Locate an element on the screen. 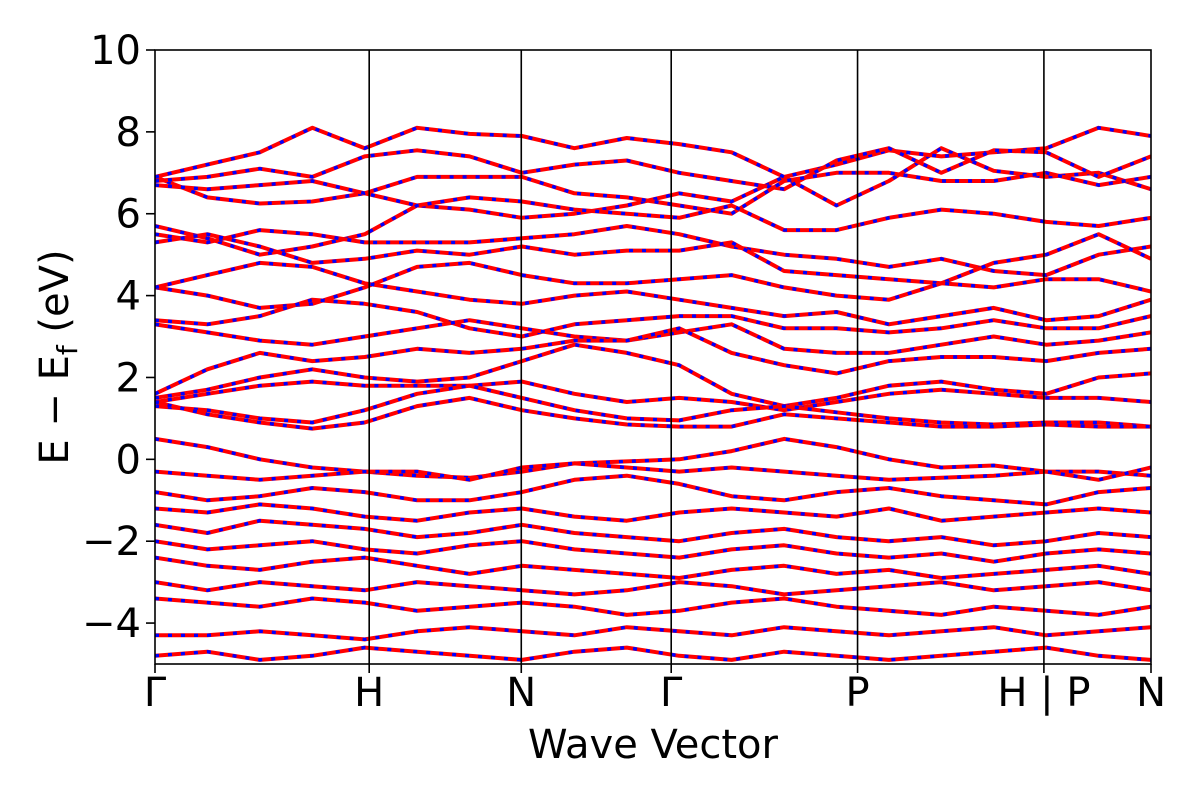 The image size is (1200, 800). x-tick-label-0: Γ is located at coordinates (155, 693).